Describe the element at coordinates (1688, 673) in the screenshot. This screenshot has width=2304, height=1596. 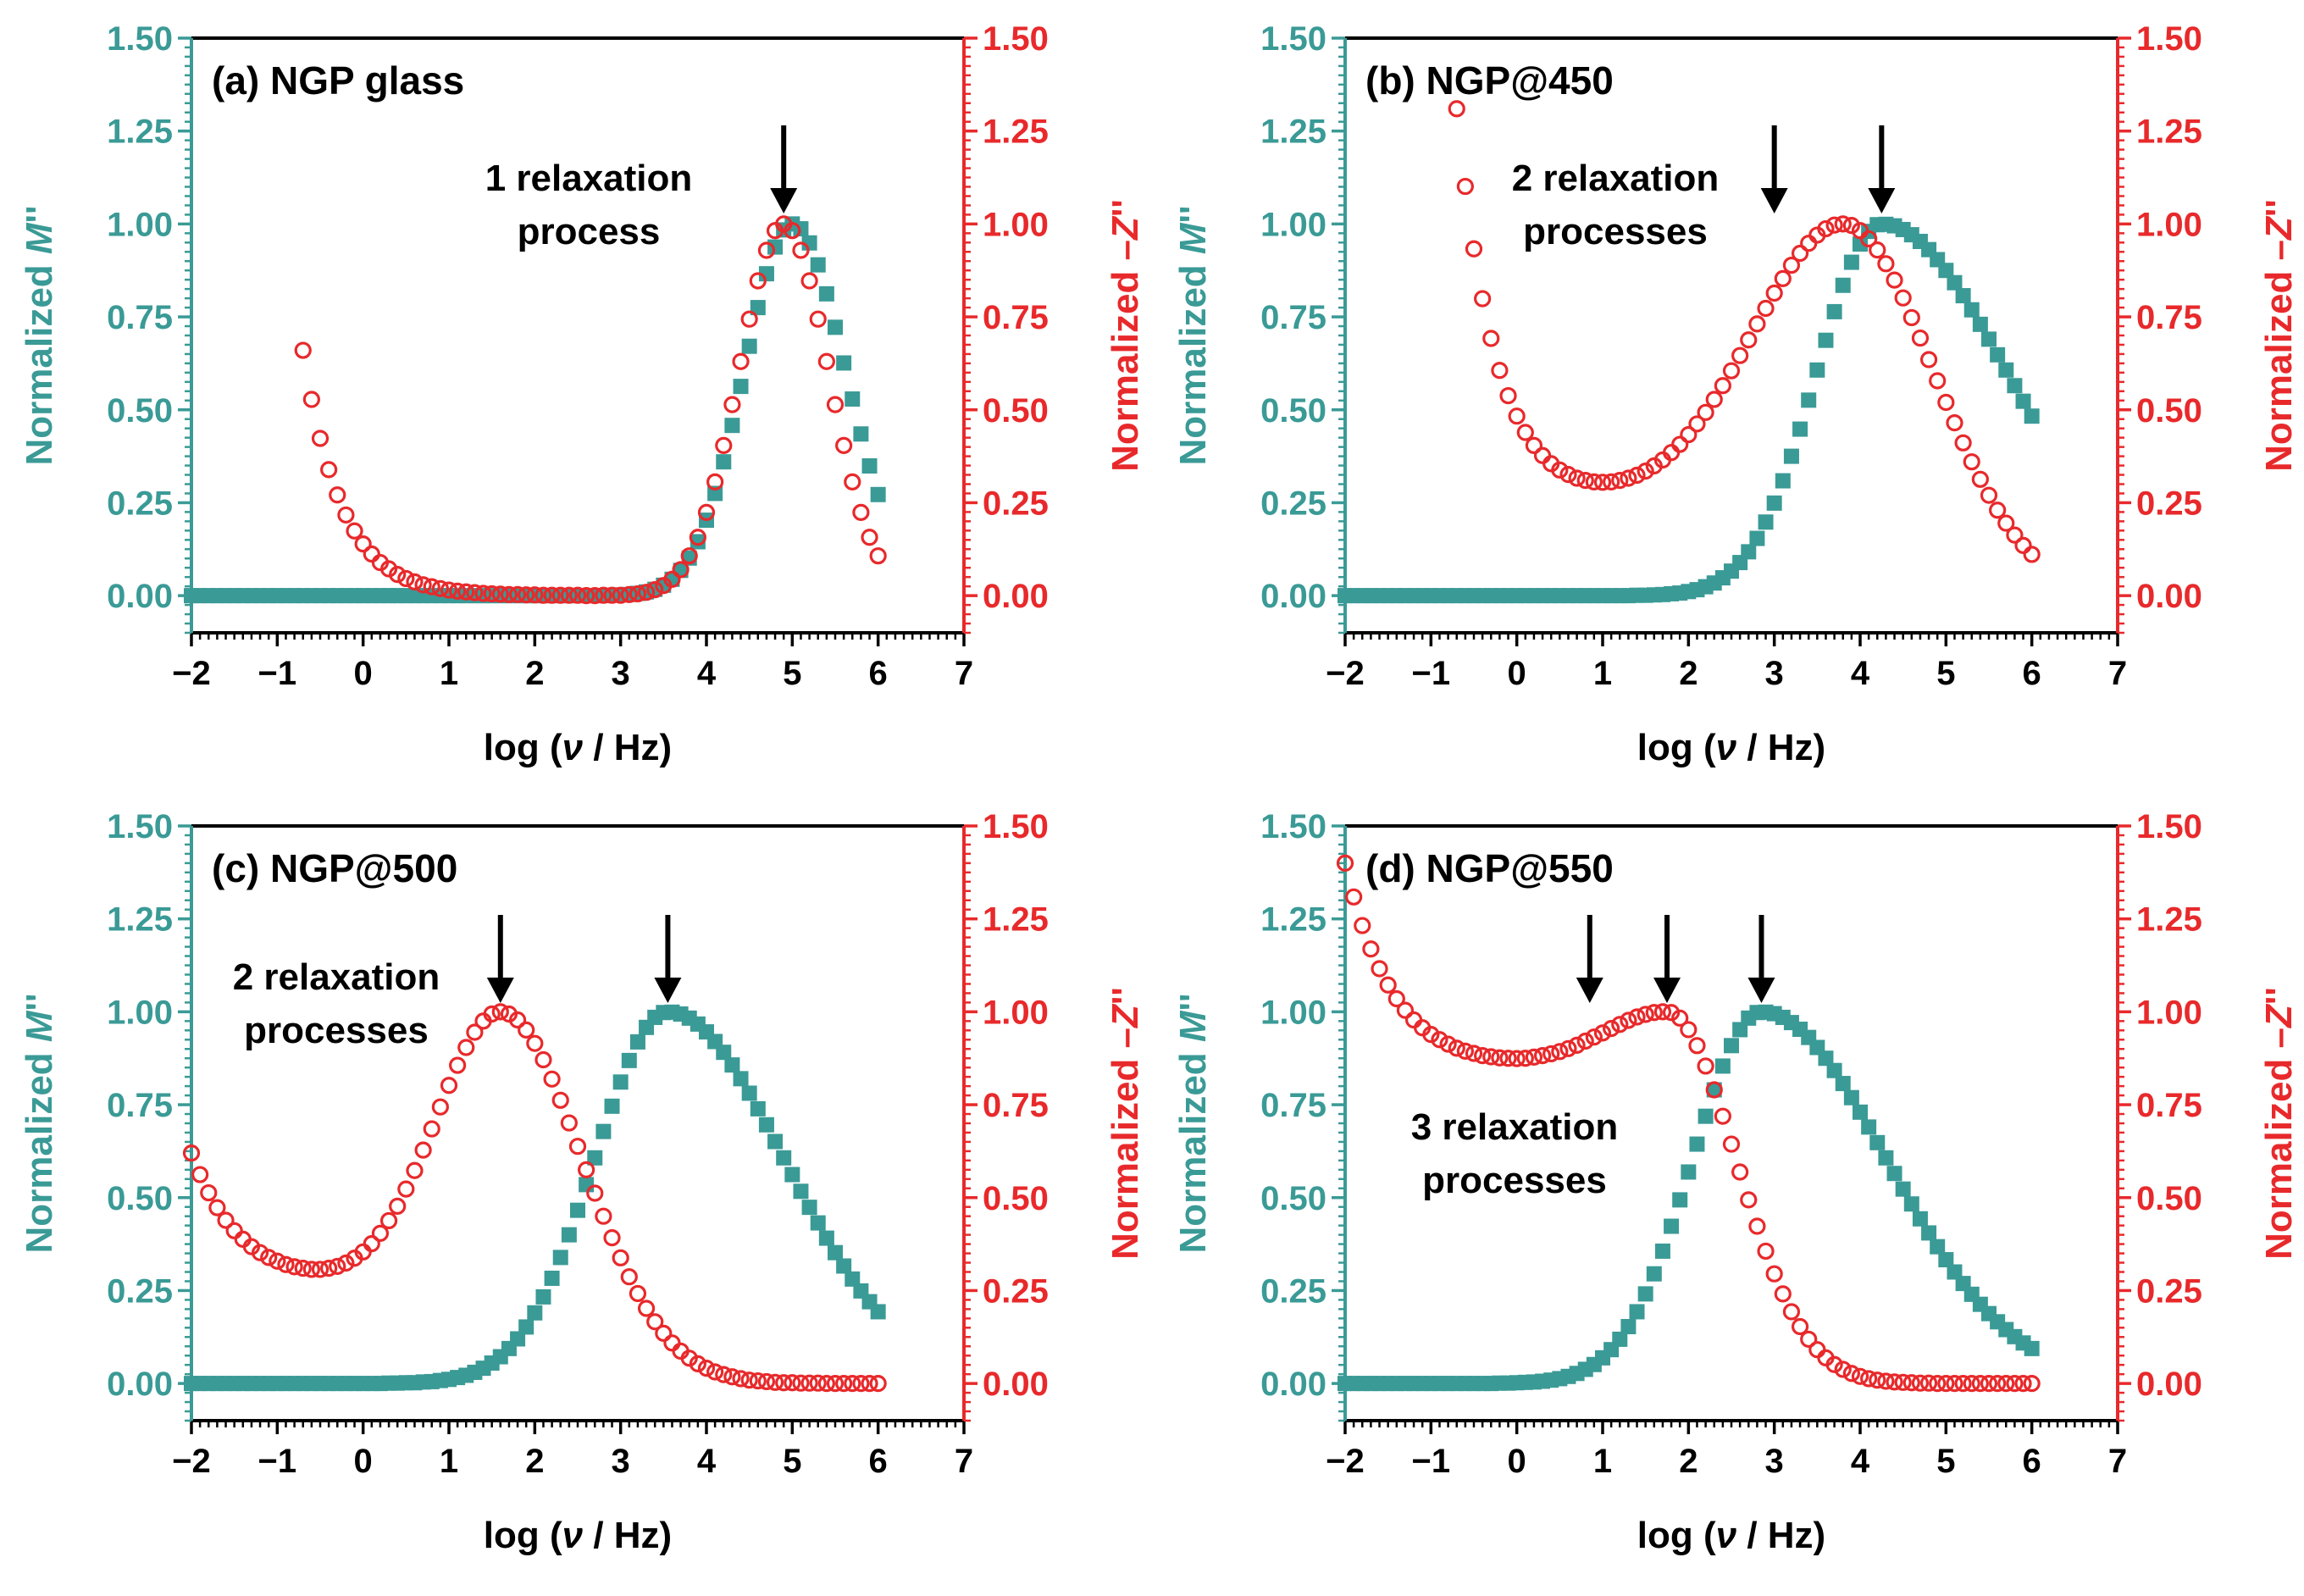
I see `x-tick-label: 2` at that location.